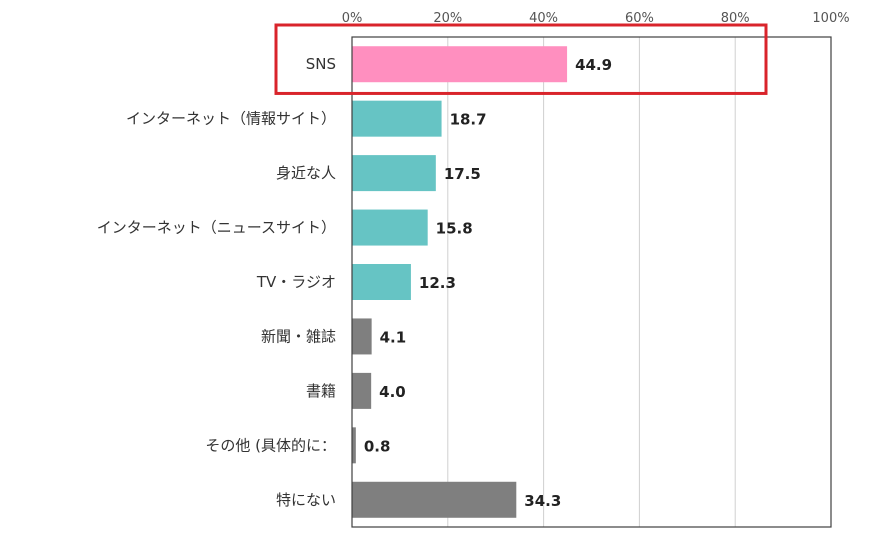 This screenshot has width=872, height=551. I want to click on highlight-box, so click(521, 59).